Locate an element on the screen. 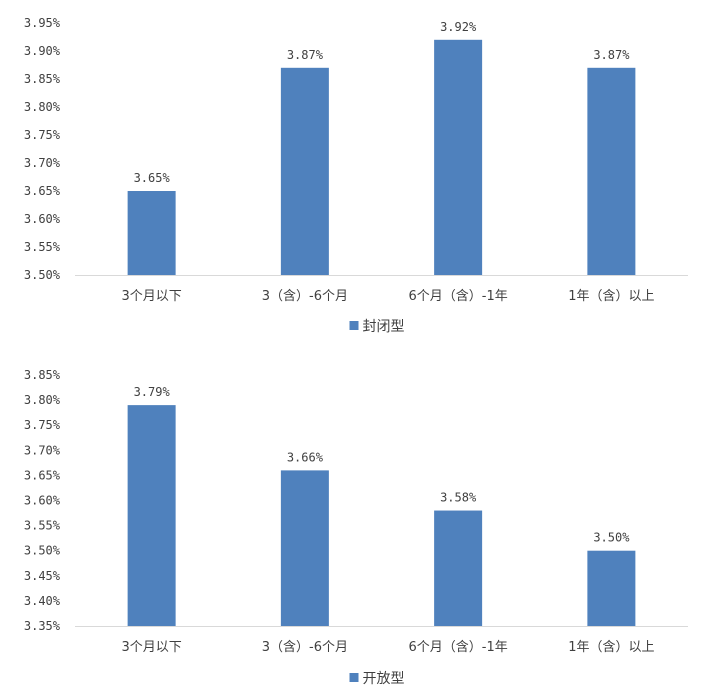 The width and height of the screenshot is (719, 699). y-tick-label: 3.45% is located at coordinates (42, 576).